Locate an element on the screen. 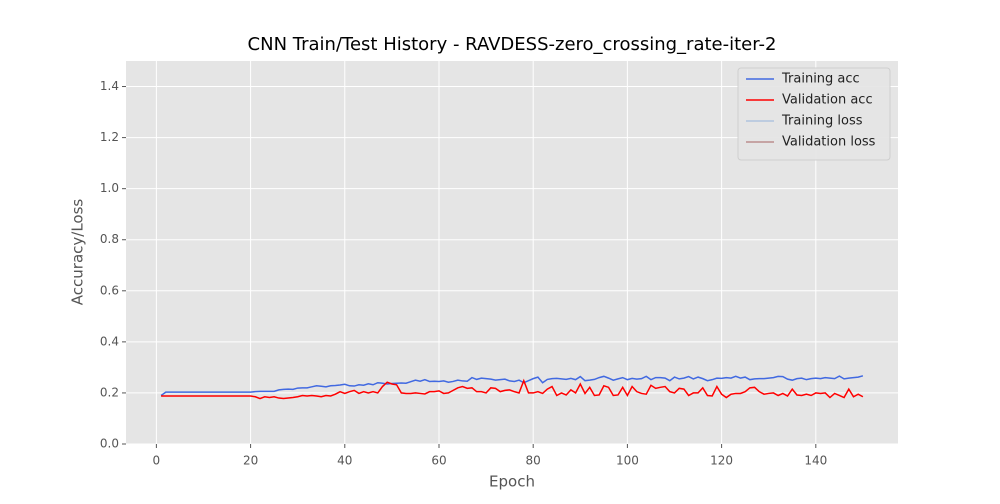 The width and height of the screenshot is (1000, 504). y-tick-label: 1.4 is located at coordinates (109, 86).